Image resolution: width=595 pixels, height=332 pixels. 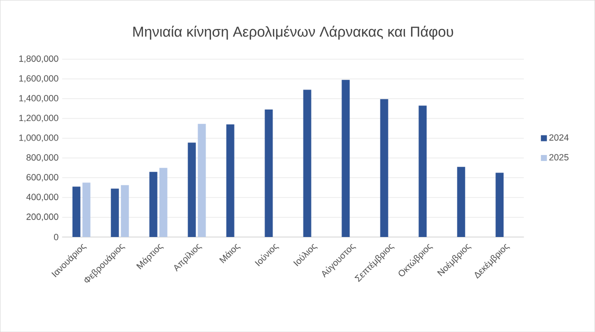 What do you see at coordinates (38, 138) in the screenshot?
I see `y-tick-label: 1,000,000` at bounding box center [38, 138].